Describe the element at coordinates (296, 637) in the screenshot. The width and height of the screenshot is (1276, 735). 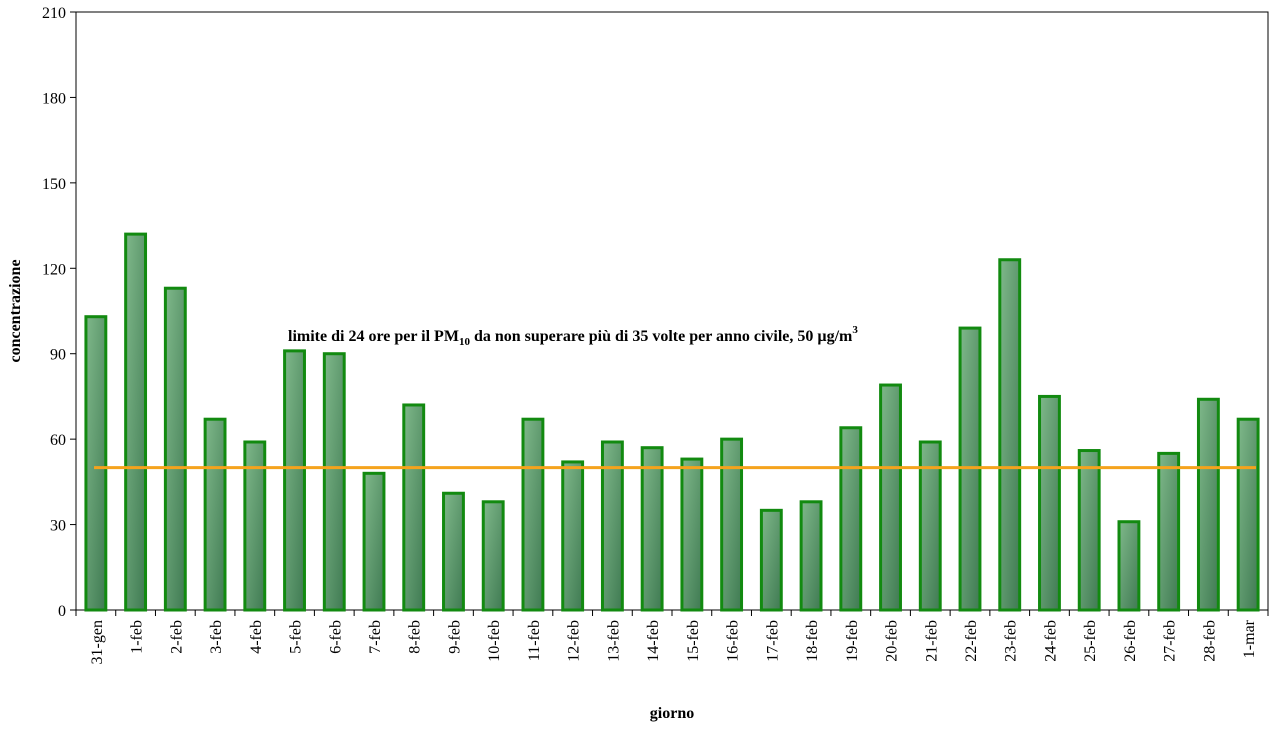
I see `x-tick-label: 5-feb` at that location.